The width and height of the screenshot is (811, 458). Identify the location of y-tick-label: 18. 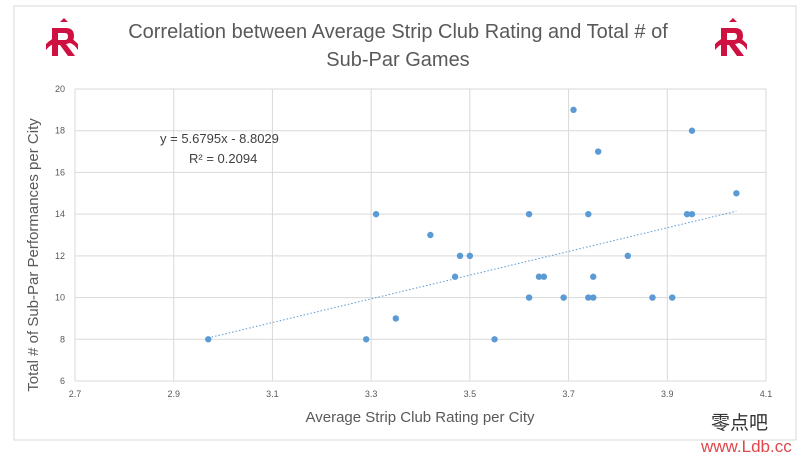
(60, 131).